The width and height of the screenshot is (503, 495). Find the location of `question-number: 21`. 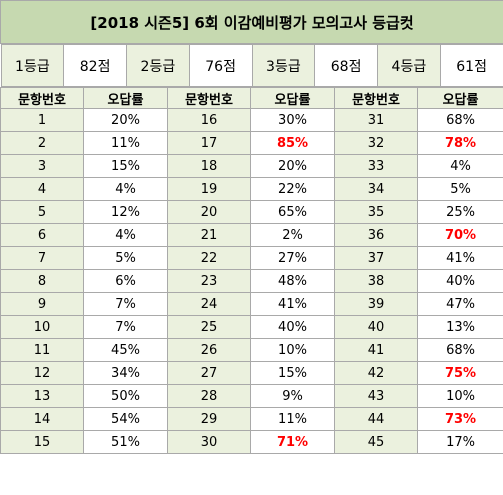

question-number: 21 is located at coordinates (209, 235).